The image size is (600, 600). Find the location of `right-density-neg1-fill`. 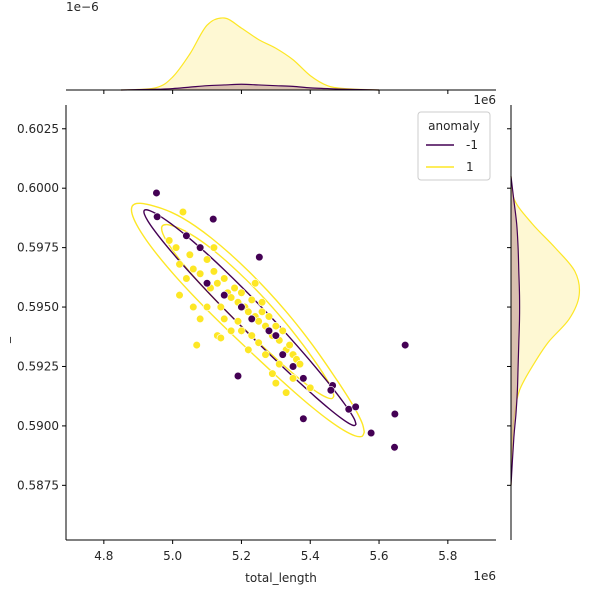

right-density-neg1-fill is located at coordinates (515, 331).